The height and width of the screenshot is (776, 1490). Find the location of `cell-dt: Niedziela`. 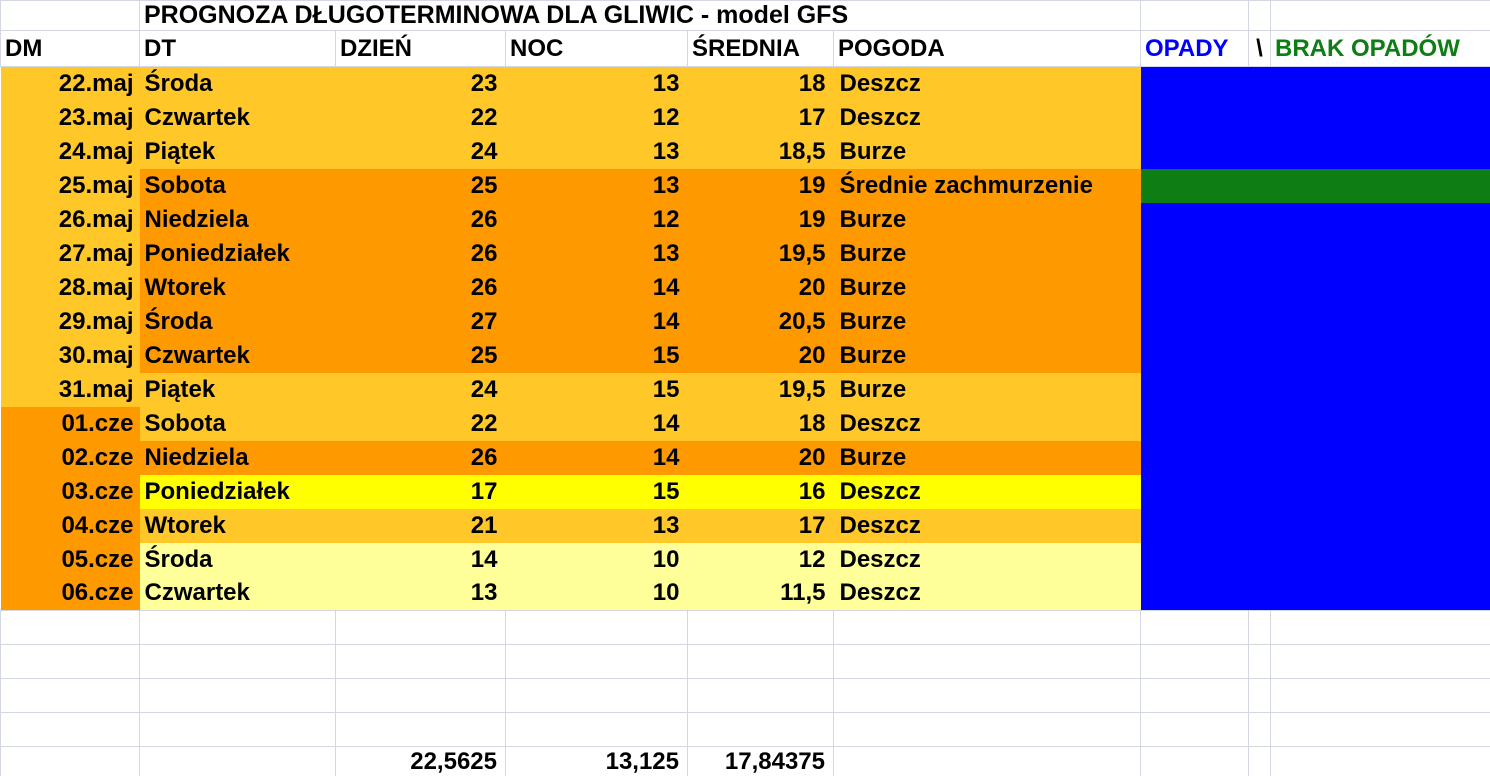

cell-dt: Niedziela is located at coordinates (237, 219).